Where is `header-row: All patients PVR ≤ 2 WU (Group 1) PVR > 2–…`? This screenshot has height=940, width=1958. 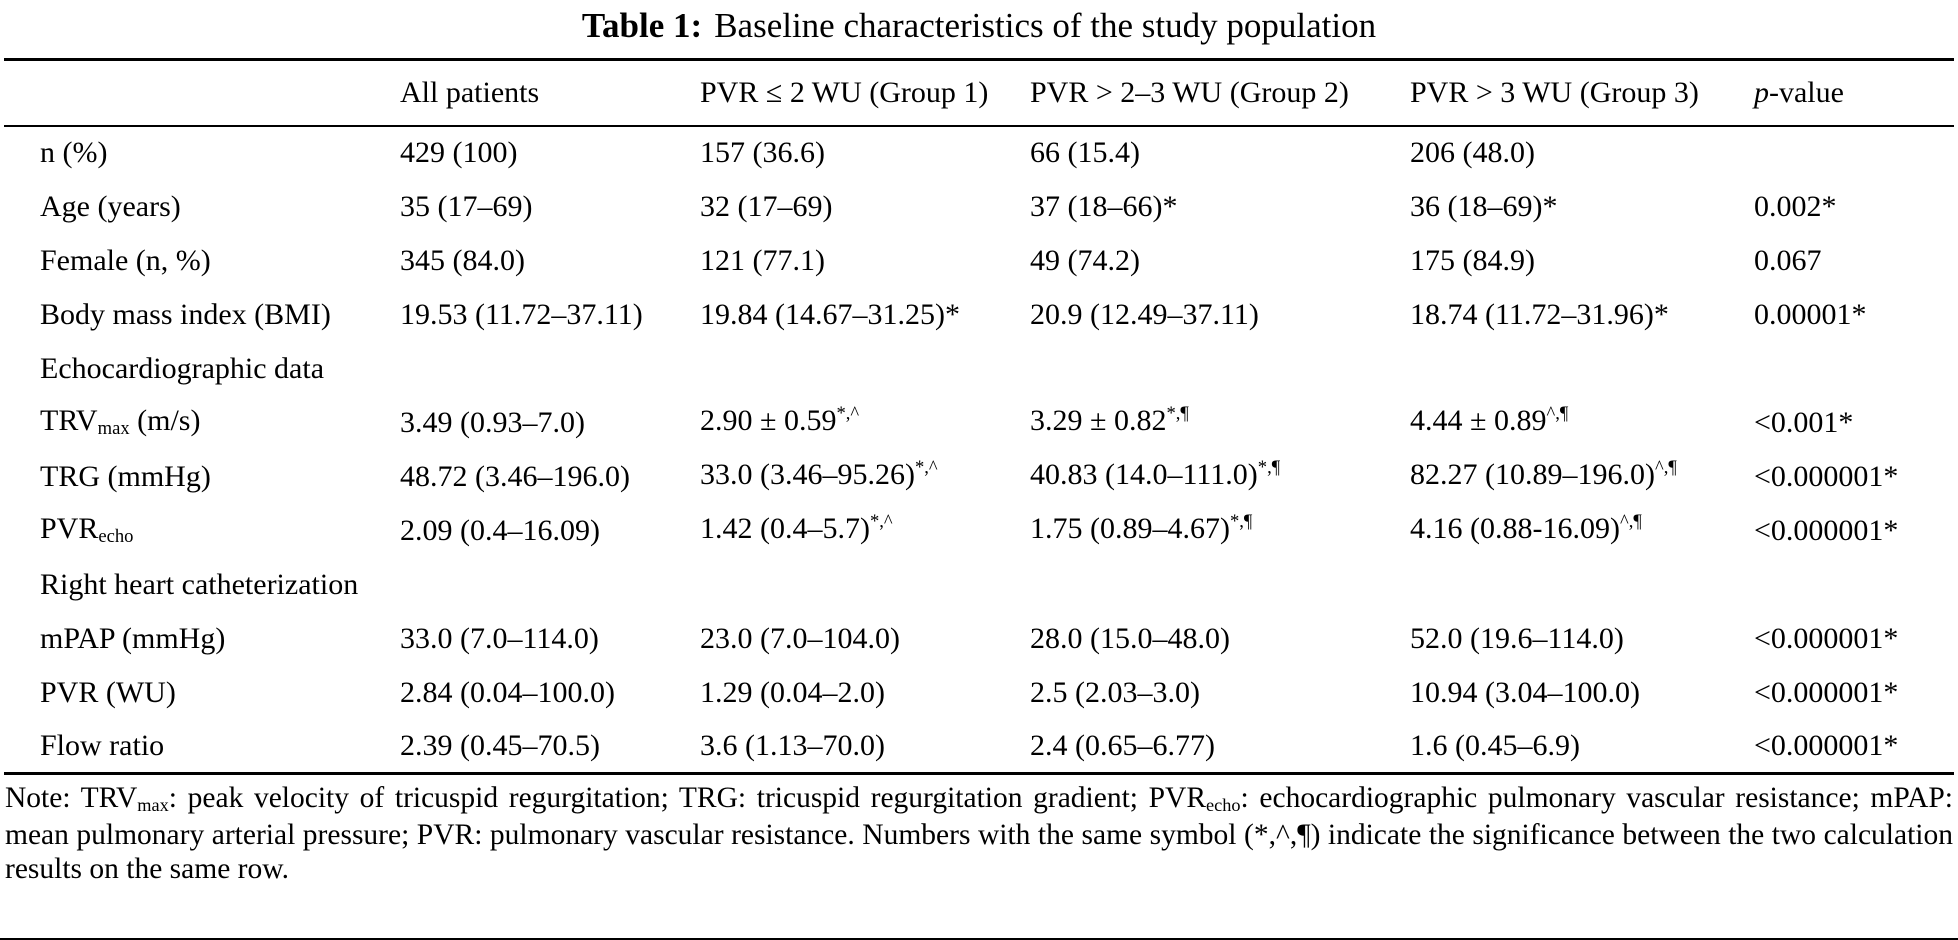 header-row: All patients PVR ≤ 2 WU (Group 1) PVR > 2–… is located at coordinates (979, 93).